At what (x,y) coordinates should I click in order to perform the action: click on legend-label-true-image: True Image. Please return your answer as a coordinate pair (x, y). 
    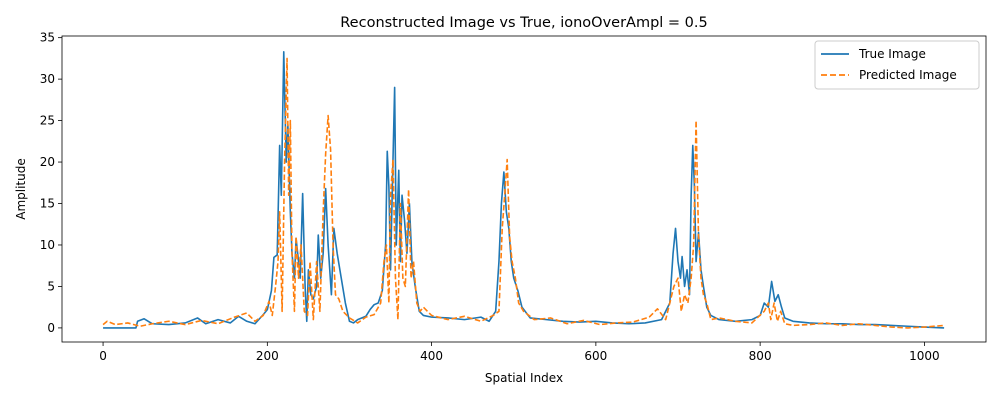
    Looking at the image, I should click on (892, 54).